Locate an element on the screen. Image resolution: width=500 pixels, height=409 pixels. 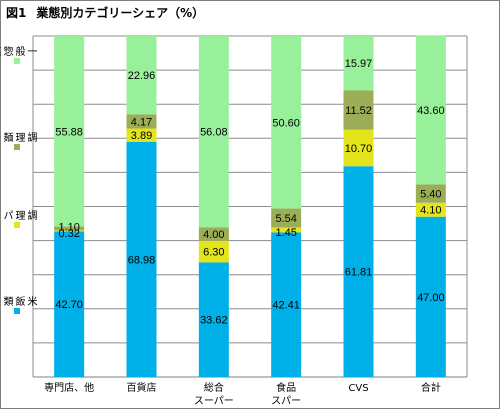
data-label: 1.45 is located at coordinates (285, 233).